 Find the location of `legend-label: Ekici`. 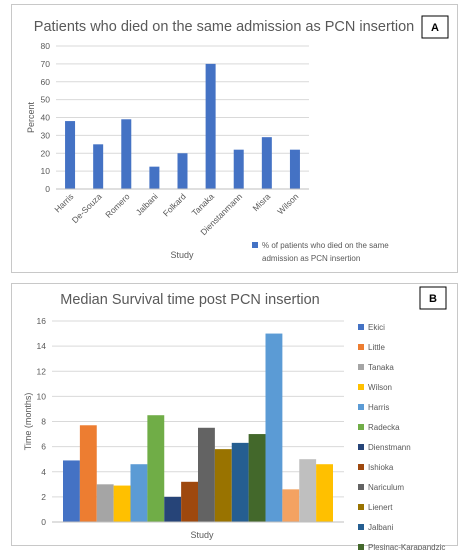

legend-label: Ekici is located at coordinates (376, 327).